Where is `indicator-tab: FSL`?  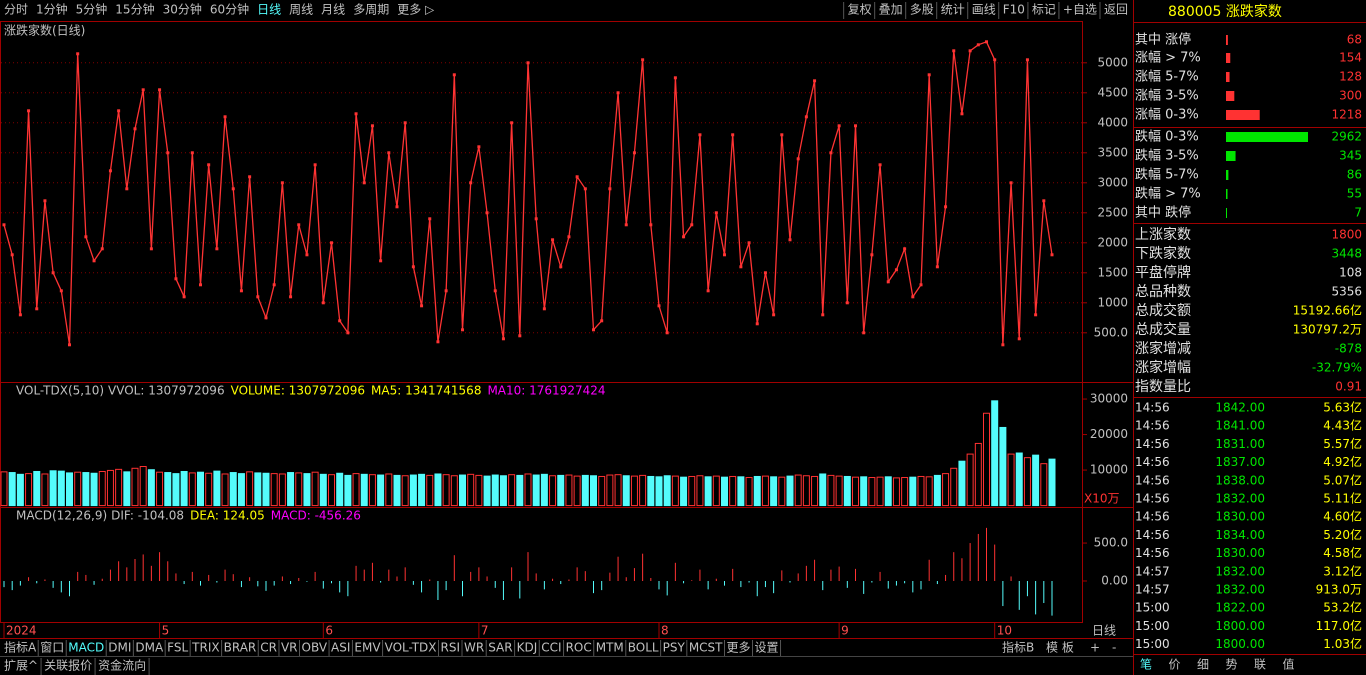 indicator-tab: FSL is located at coordinates (177, 648).